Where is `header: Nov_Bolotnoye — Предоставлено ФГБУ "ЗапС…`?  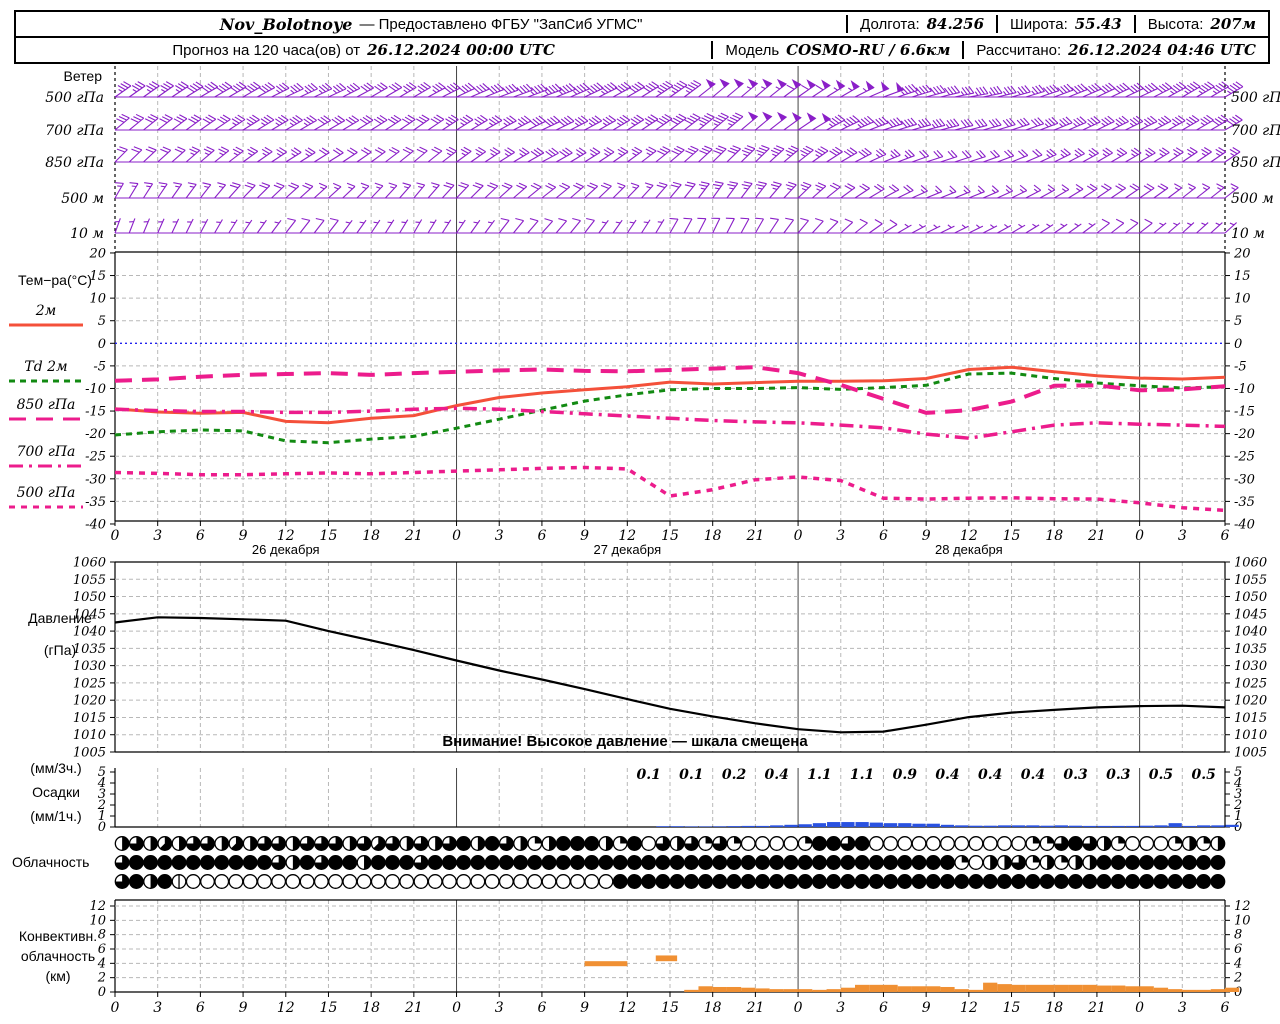
header: Nov_Bolotnoye — Предоставлено ФГБУ "ЗапС… is located at coordinates (642, 37).